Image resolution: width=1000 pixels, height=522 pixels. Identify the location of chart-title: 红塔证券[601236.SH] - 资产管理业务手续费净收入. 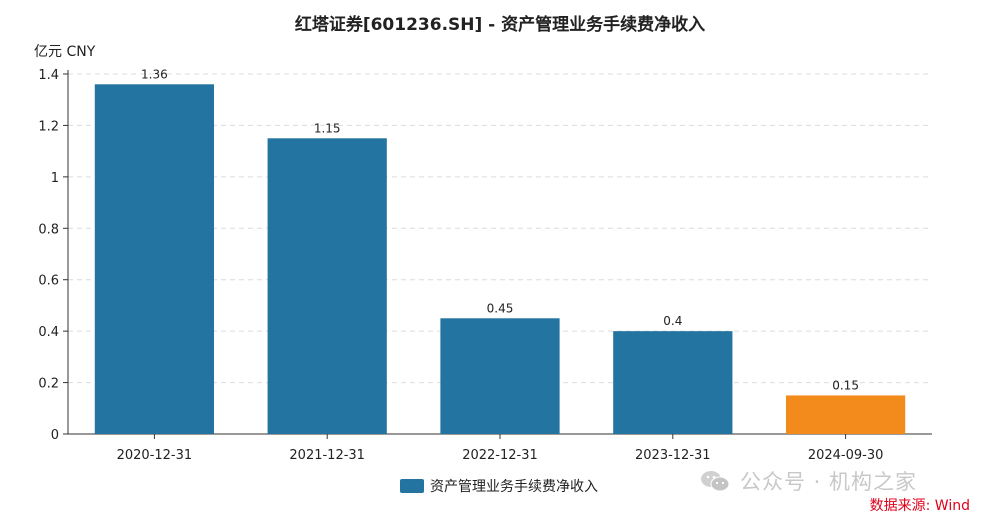
(500, 25).